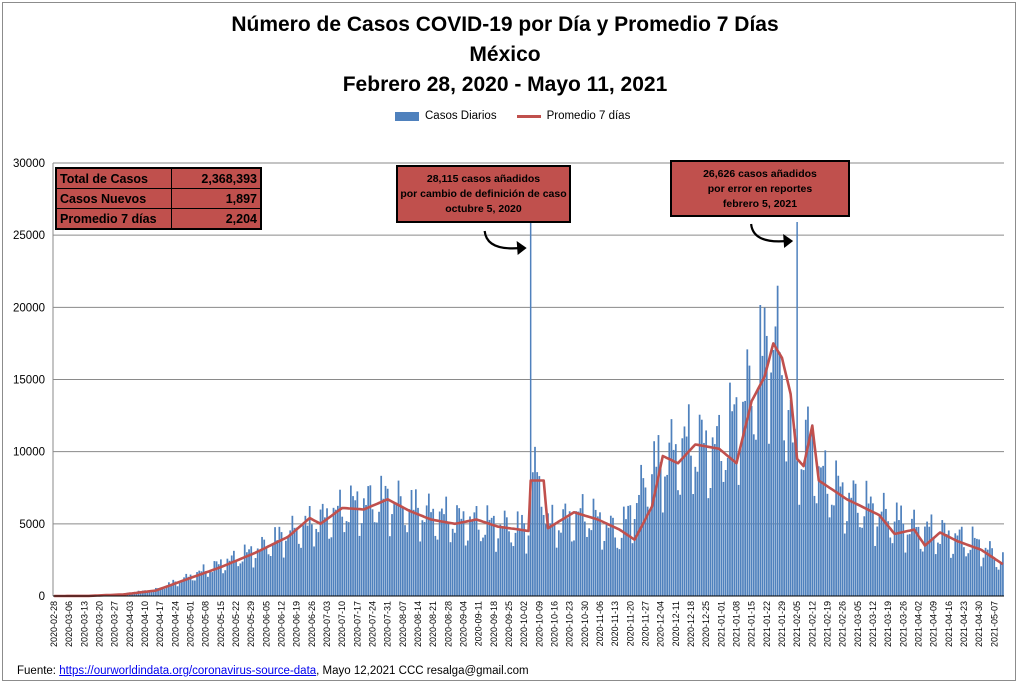  What do you see at coordinates (69, 624) in the screenshot?
I see `x-tick-label: 2020-03-06` at bounding box center [69, 624].